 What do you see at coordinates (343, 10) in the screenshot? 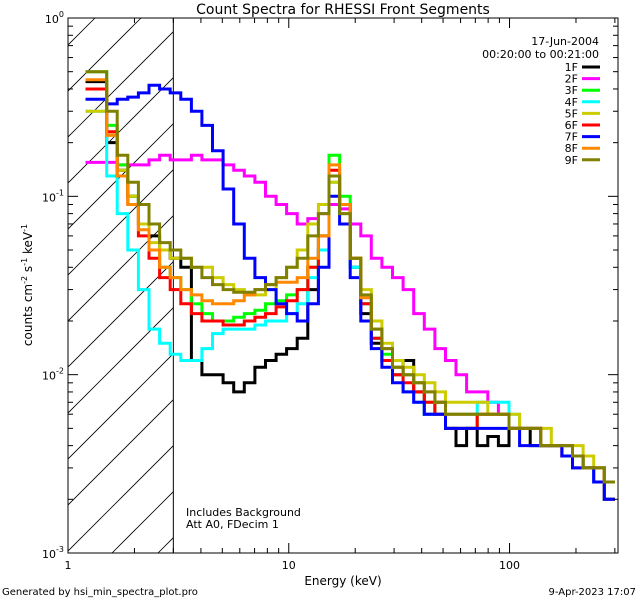
I see `chart-title: Count Spectra for RHESSI Front Segments` at bounding box center [343, 10].